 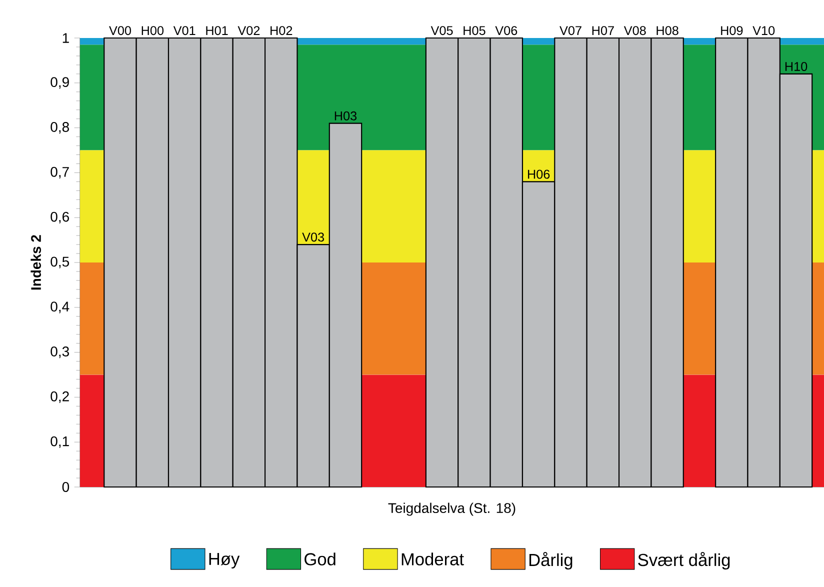 What do you see at coordinates (59, 352) in the screenshot?
I see `y-tick-label: 0,3` at bounding box center [59, 352].